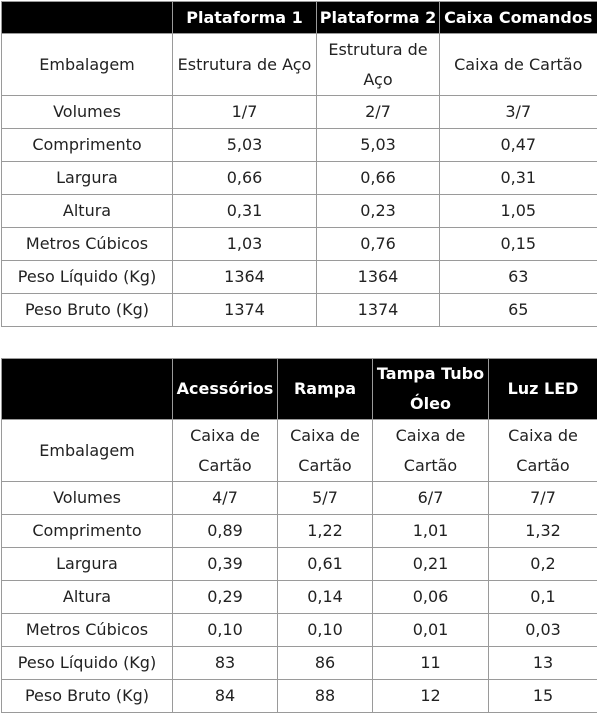 The width and height of the screenshot is (597, 713). Describe the element at coordinates (430, 531) in the screenshot. I see `cell: 1,01` at that location.